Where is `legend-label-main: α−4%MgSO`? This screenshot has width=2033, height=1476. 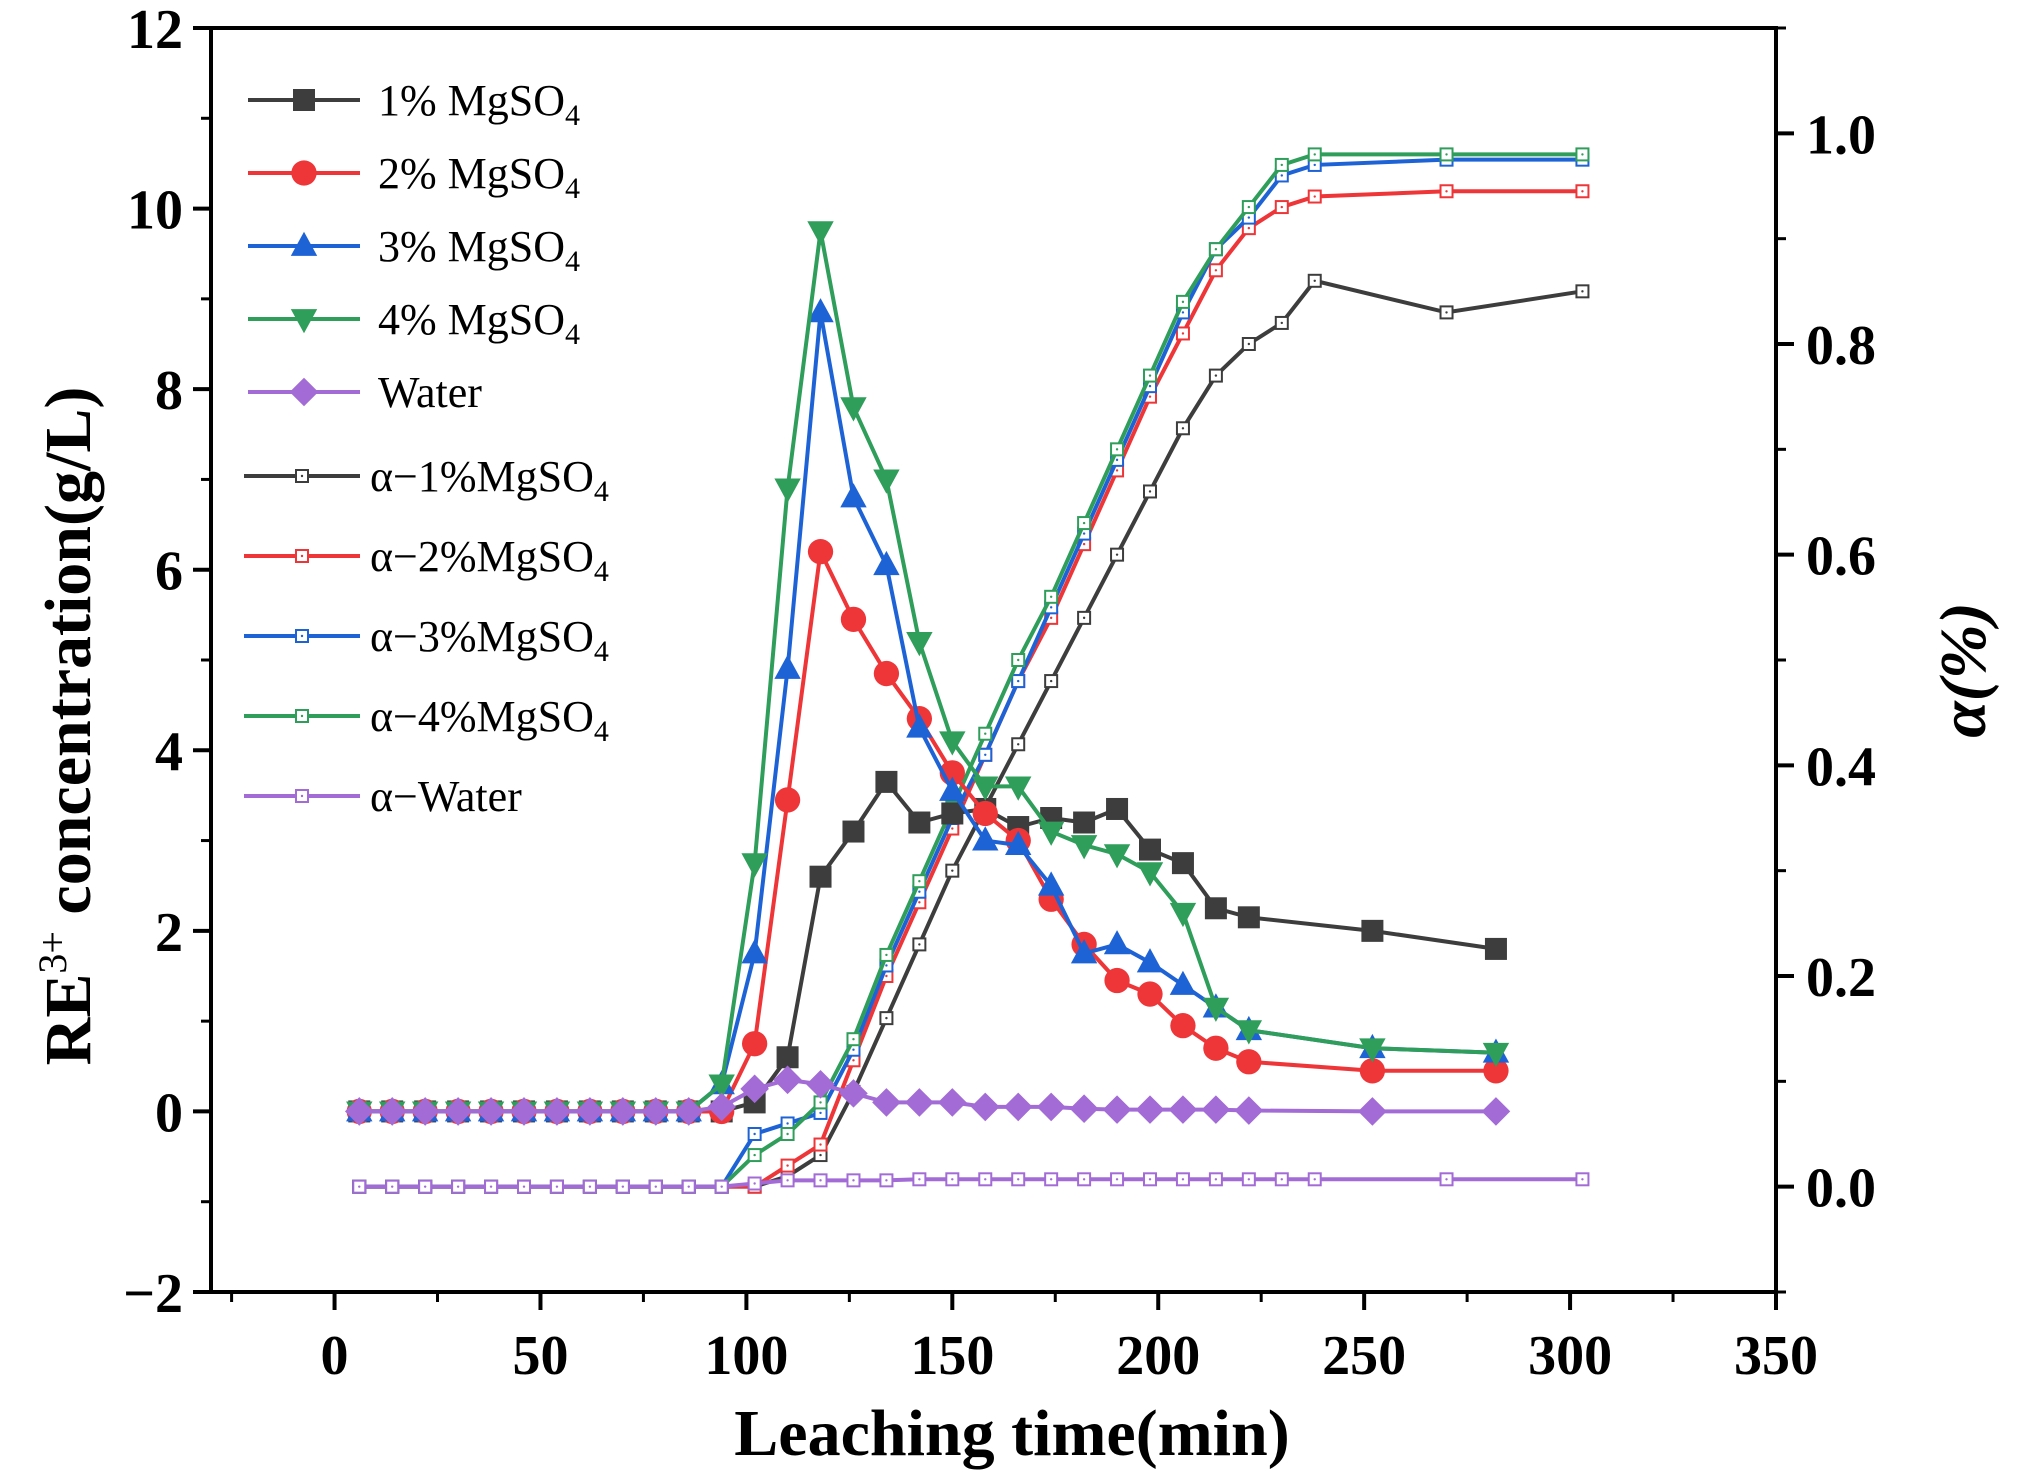 legend-label-main: α−4%MgSO is located at coordinates (482, 716).